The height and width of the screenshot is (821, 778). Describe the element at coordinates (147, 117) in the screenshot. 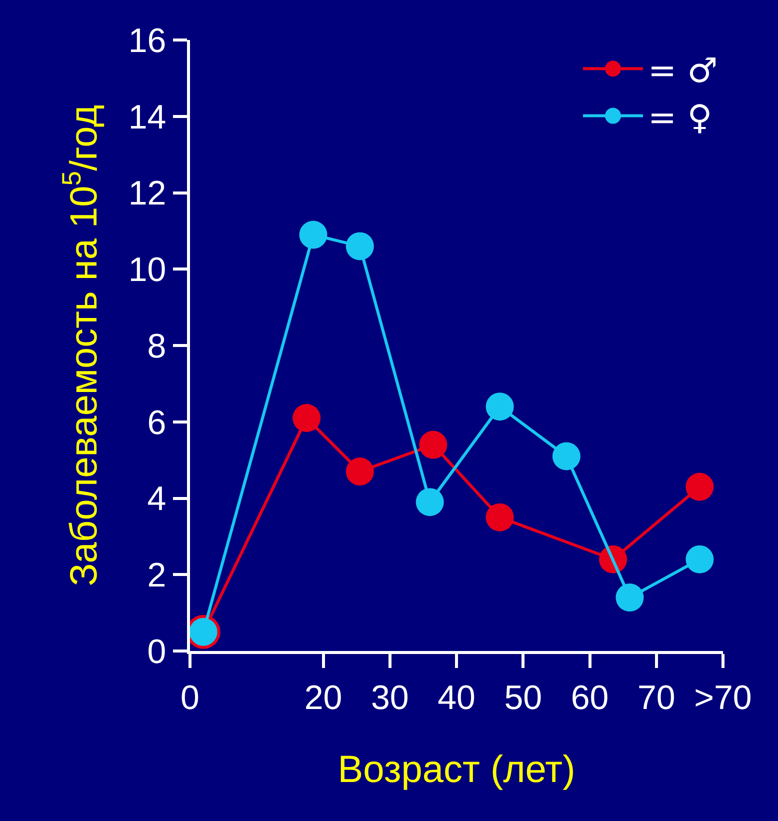

I see `y-tick-label: 14` at that location.